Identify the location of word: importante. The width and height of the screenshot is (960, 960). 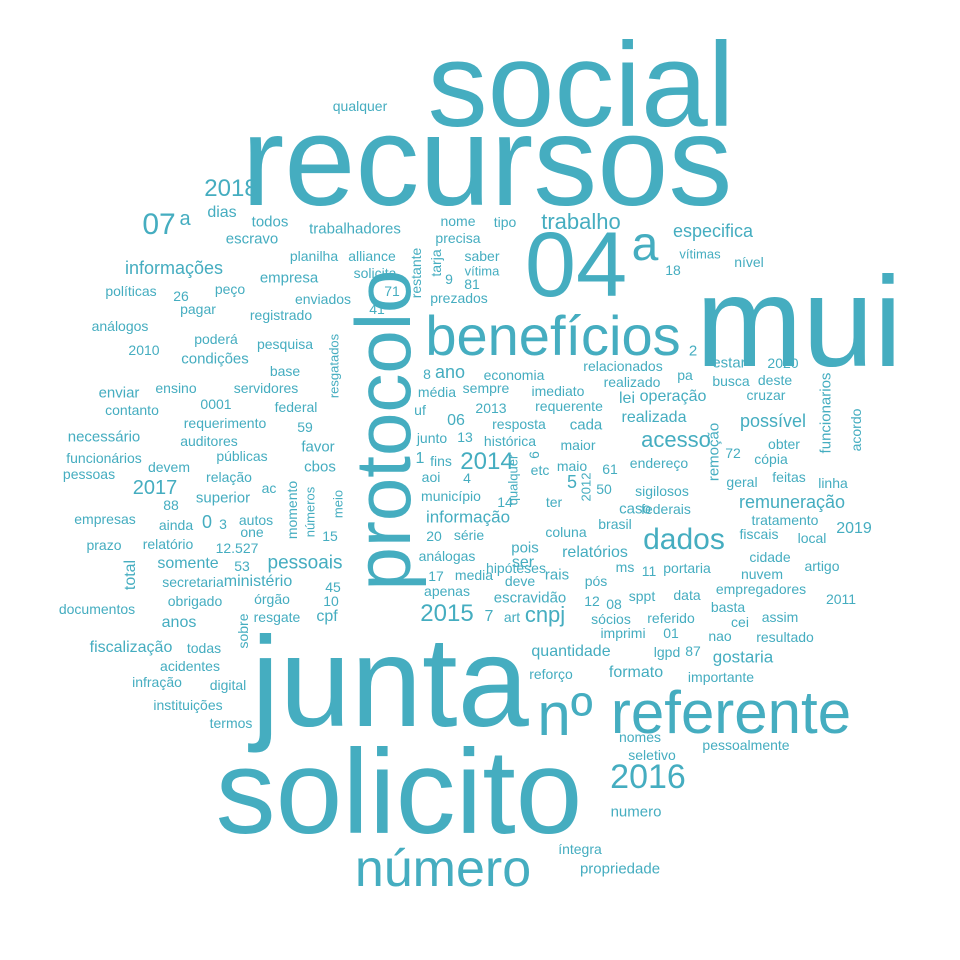
(721, 677).